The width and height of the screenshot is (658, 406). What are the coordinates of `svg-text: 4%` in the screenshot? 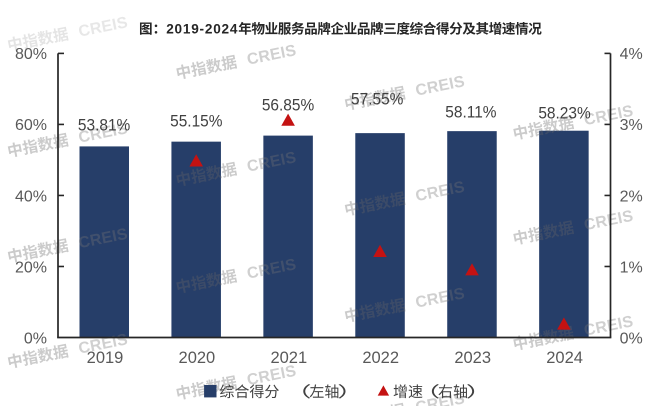 It's located at (631, 54).